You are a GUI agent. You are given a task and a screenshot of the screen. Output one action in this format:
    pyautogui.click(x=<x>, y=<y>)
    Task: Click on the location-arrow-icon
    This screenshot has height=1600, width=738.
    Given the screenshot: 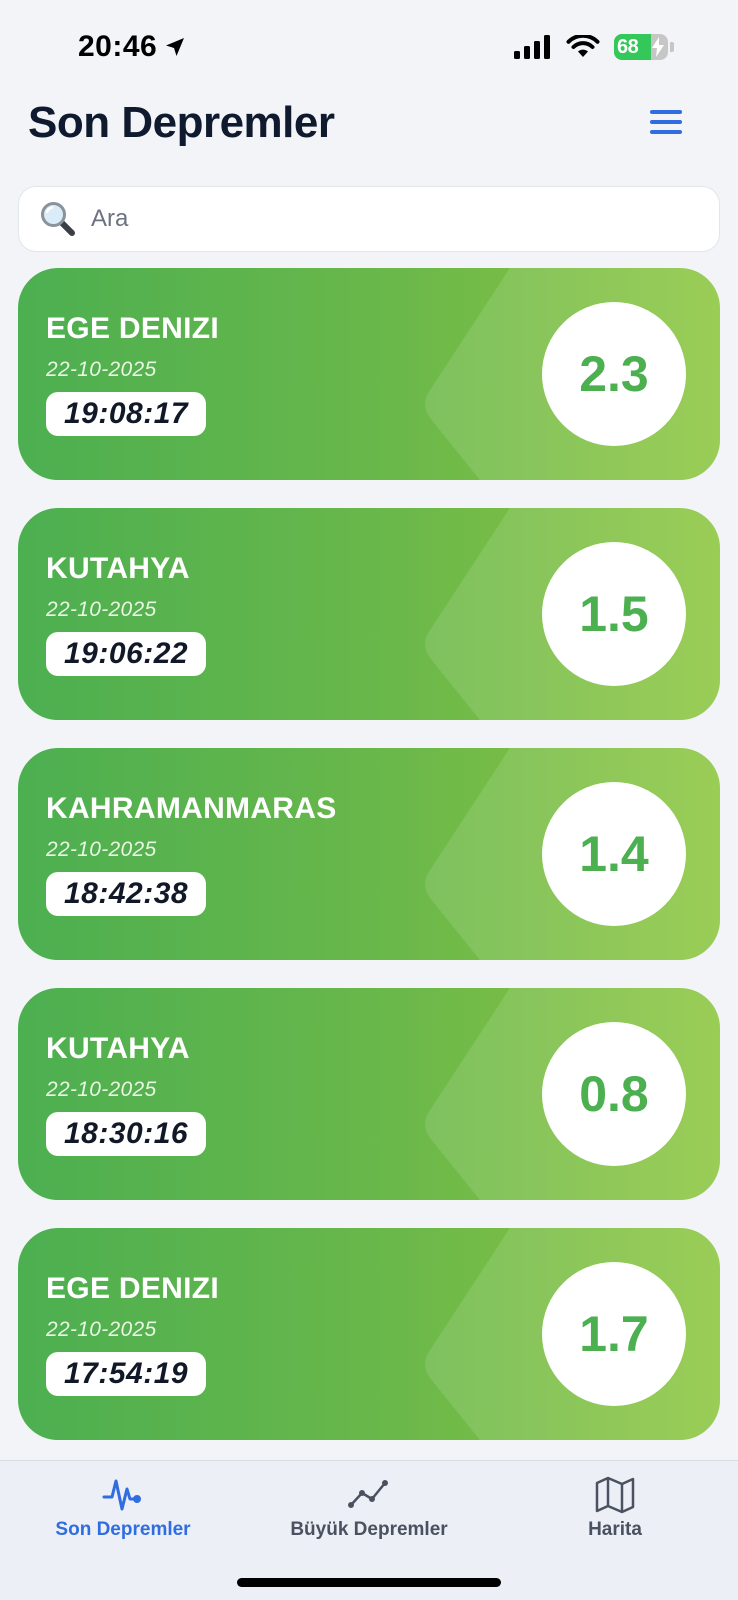 What is the action you would take?
    pyautogui.click(x=175, y=47)
    